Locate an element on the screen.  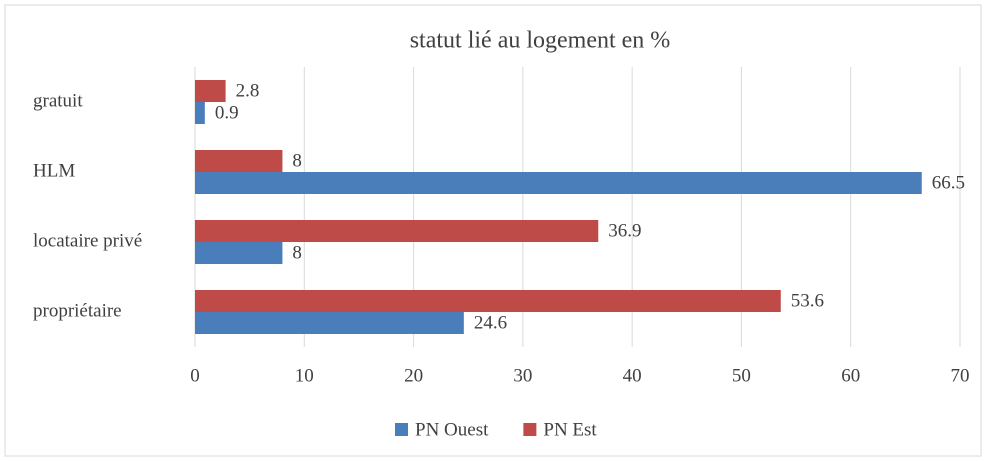
x-tick-label: 20 is located at coordinates (413, 375).